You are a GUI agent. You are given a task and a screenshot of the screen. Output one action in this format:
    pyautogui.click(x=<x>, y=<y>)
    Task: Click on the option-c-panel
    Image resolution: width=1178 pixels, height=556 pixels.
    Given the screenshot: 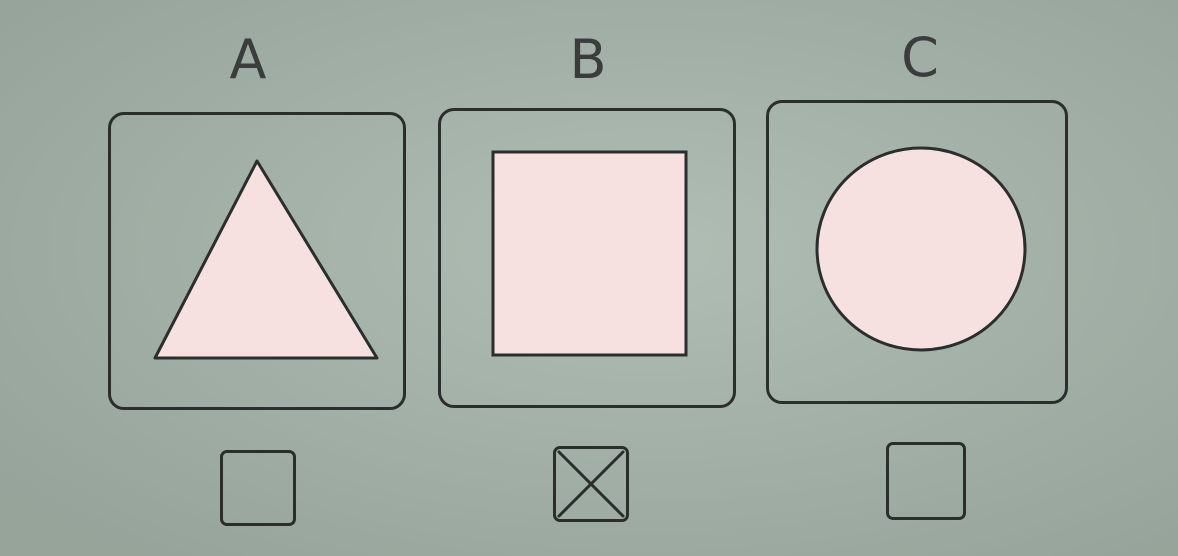 What is the action you would take?
    pyautogui.click(x=917, y=252)
    